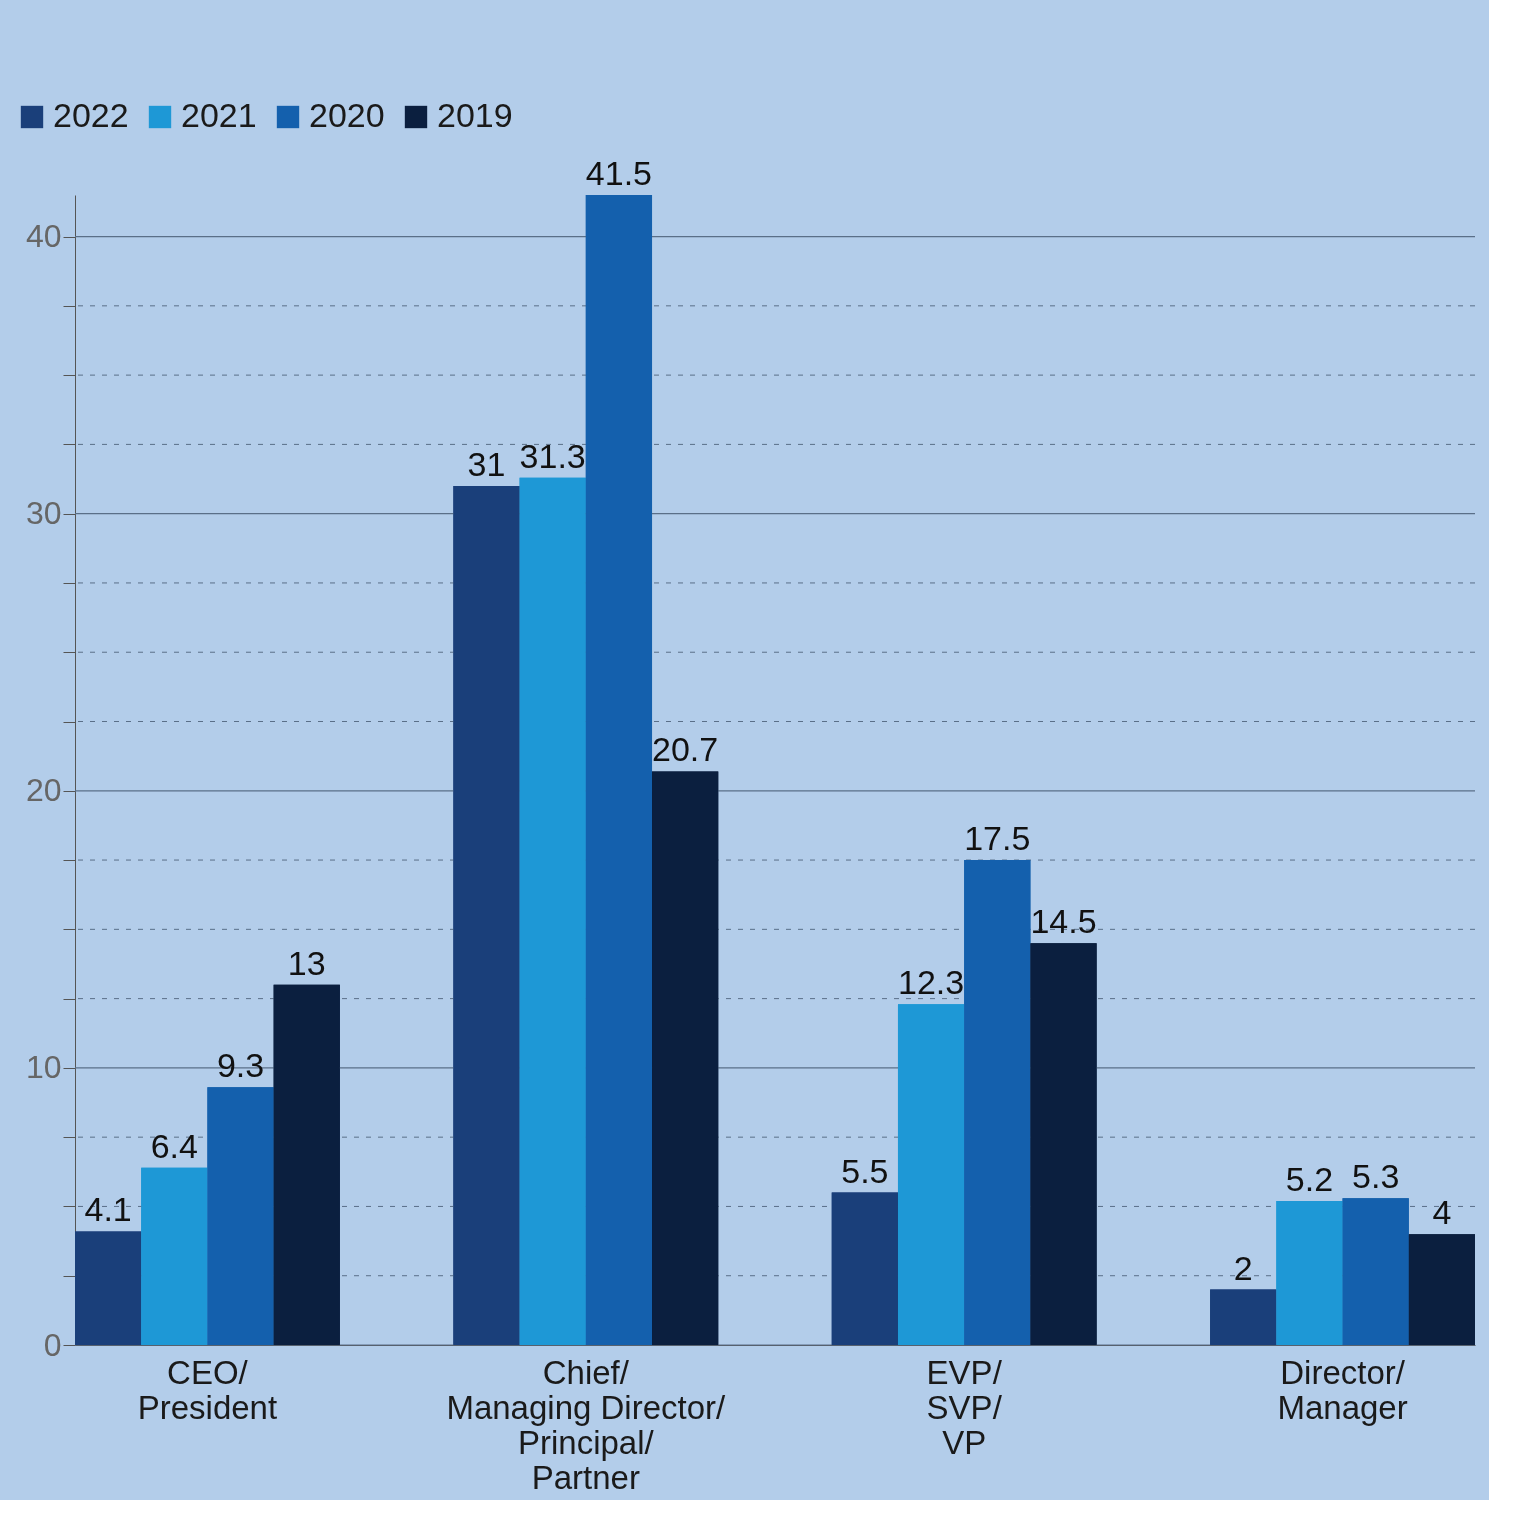 The width and height of the screenshot is (1528, 1539). What do you see at coordinates (43, 790) in the screenshot?
I see `y-tick-label: 20` at bounding box center [43, 790].